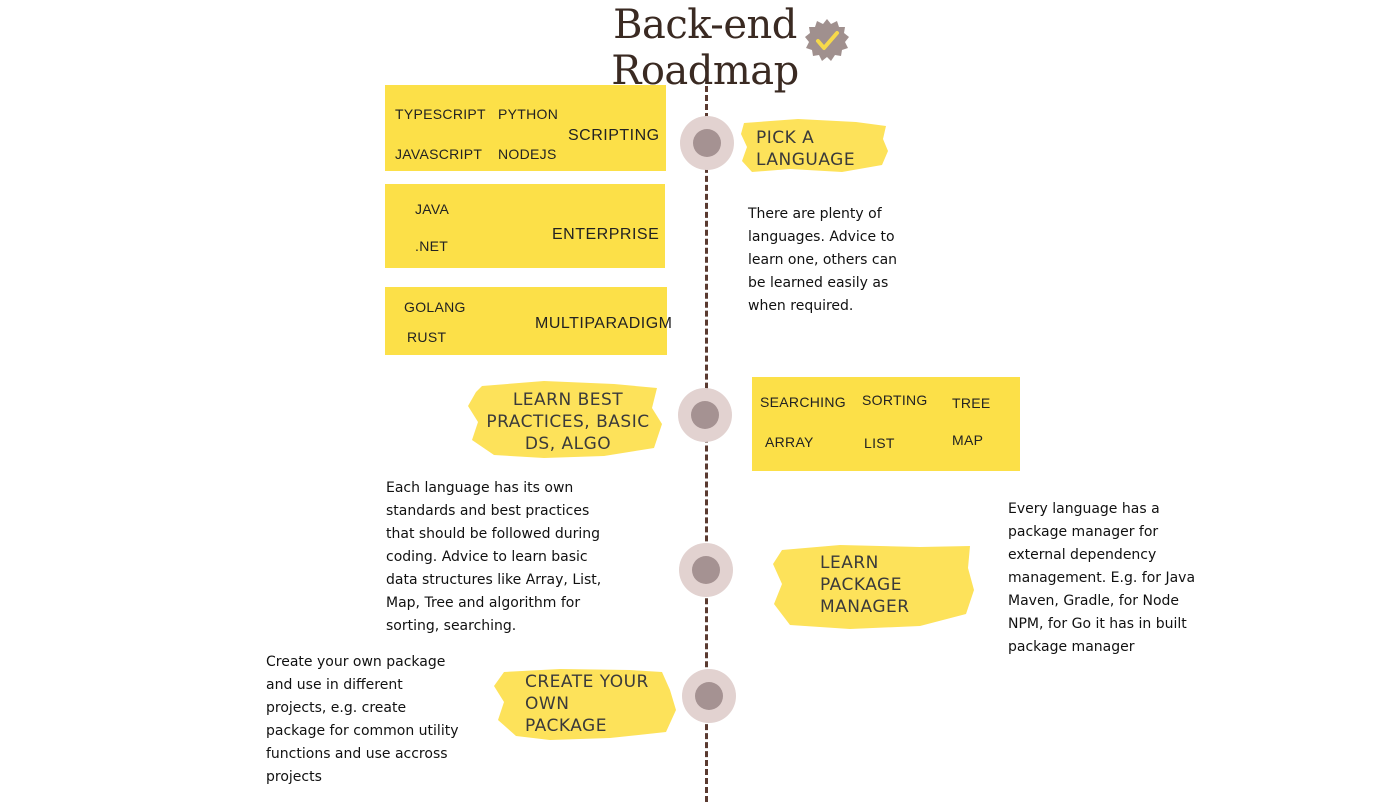  Describe the element at coordinates (1084, 509) in the screenshot. I see `description-line: Every language has a` at that location.